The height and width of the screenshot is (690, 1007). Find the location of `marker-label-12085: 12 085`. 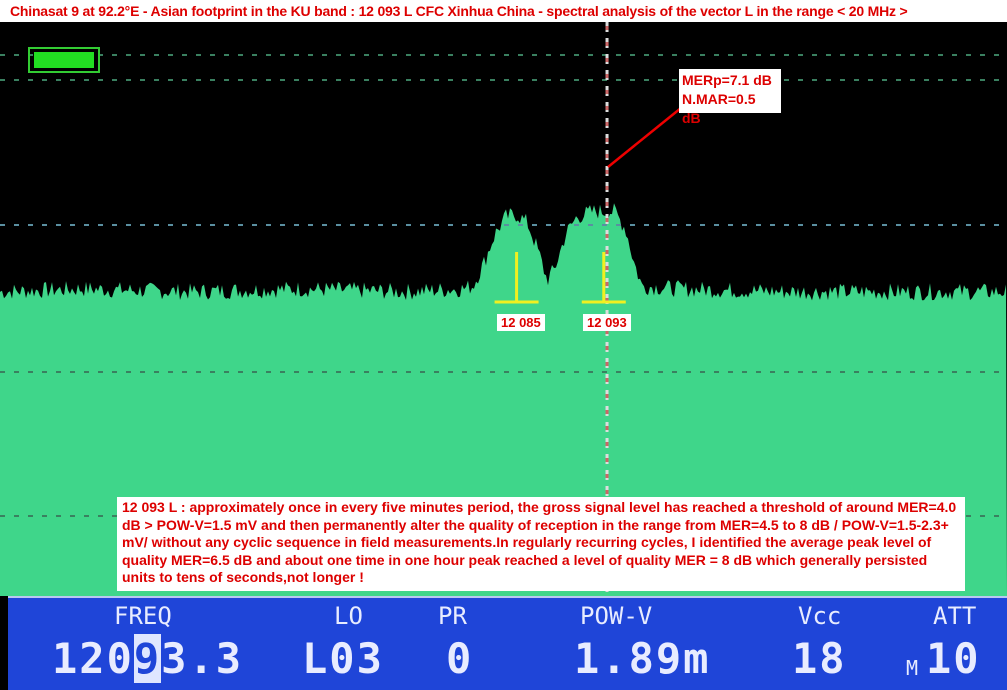

marker-label-12085: 12 085 is located at coordinates (521, 322).